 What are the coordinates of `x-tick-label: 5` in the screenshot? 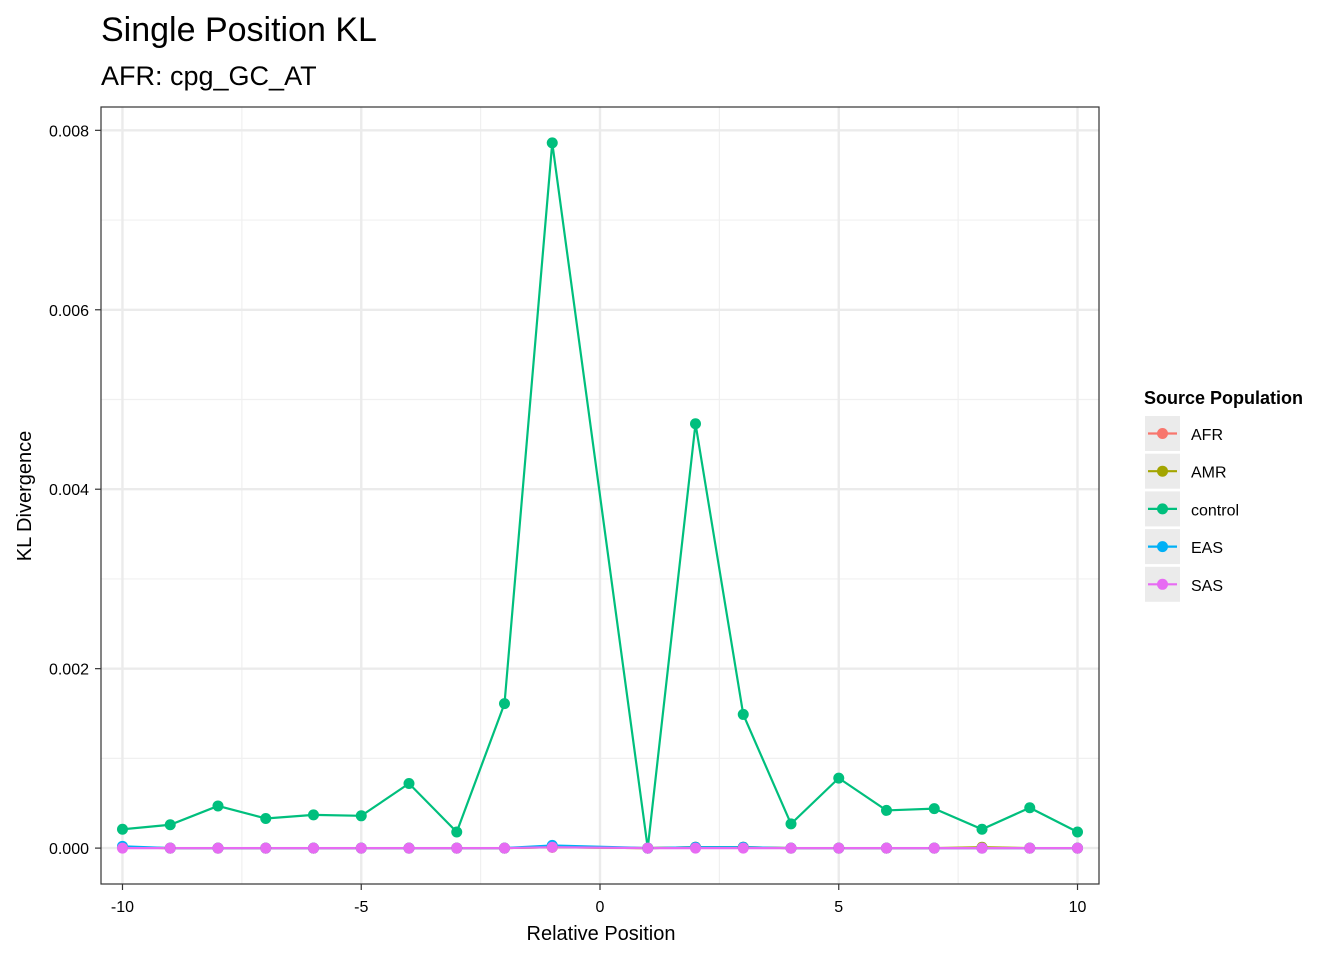 It's located at (838, 907).